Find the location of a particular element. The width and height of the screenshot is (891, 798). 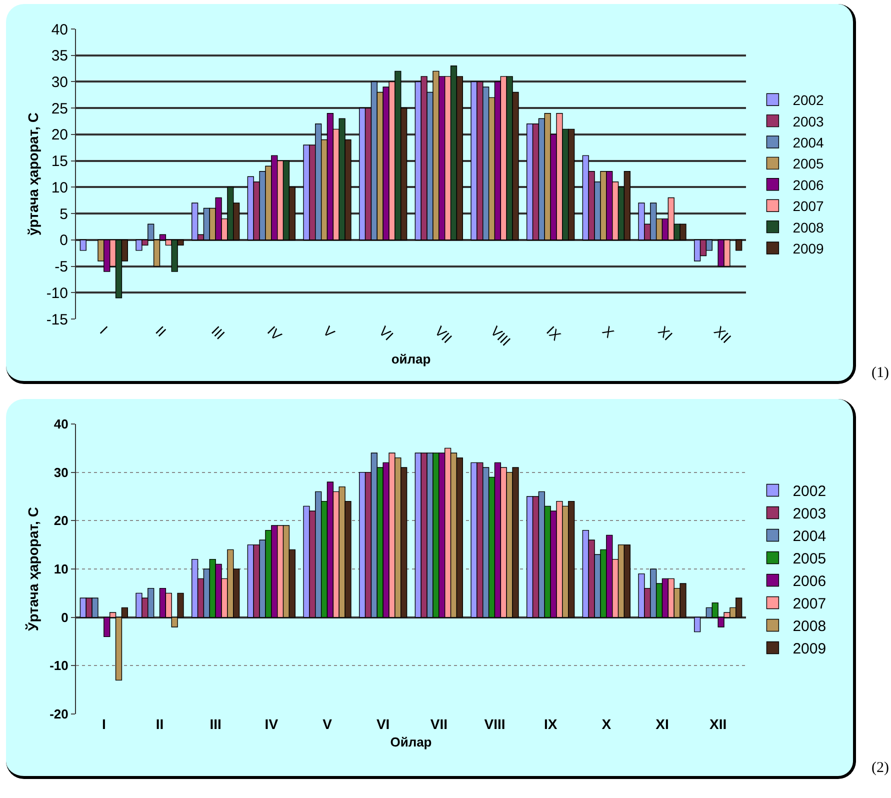

text: (1) is located at coordinates (880, 373).